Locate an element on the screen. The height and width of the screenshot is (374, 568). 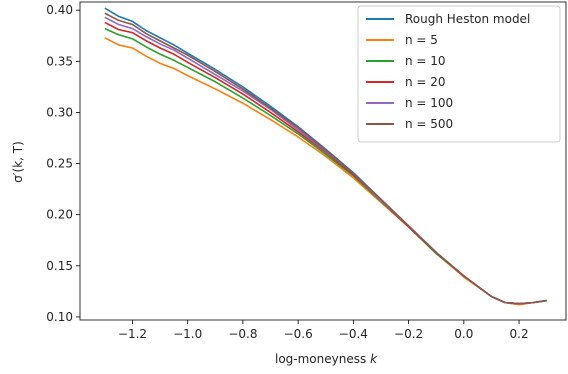
legend-label-5: n = 500 is located at coordinates (429, 124).